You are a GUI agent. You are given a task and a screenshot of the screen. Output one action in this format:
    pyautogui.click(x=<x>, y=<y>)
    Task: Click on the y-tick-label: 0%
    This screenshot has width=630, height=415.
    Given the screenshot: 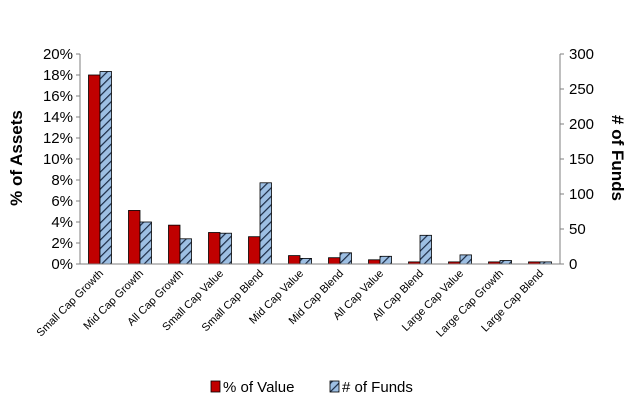 What is the action you would take?
    pyautogui.click(x=62, y=264)
    